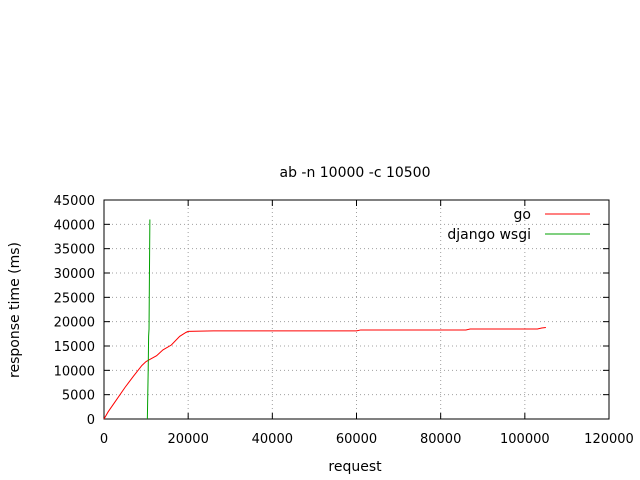  What do you see at coordinates (74, 371) in the screenshot?
I see `y-tick-label: 10000` at bounding box center [74, 371].